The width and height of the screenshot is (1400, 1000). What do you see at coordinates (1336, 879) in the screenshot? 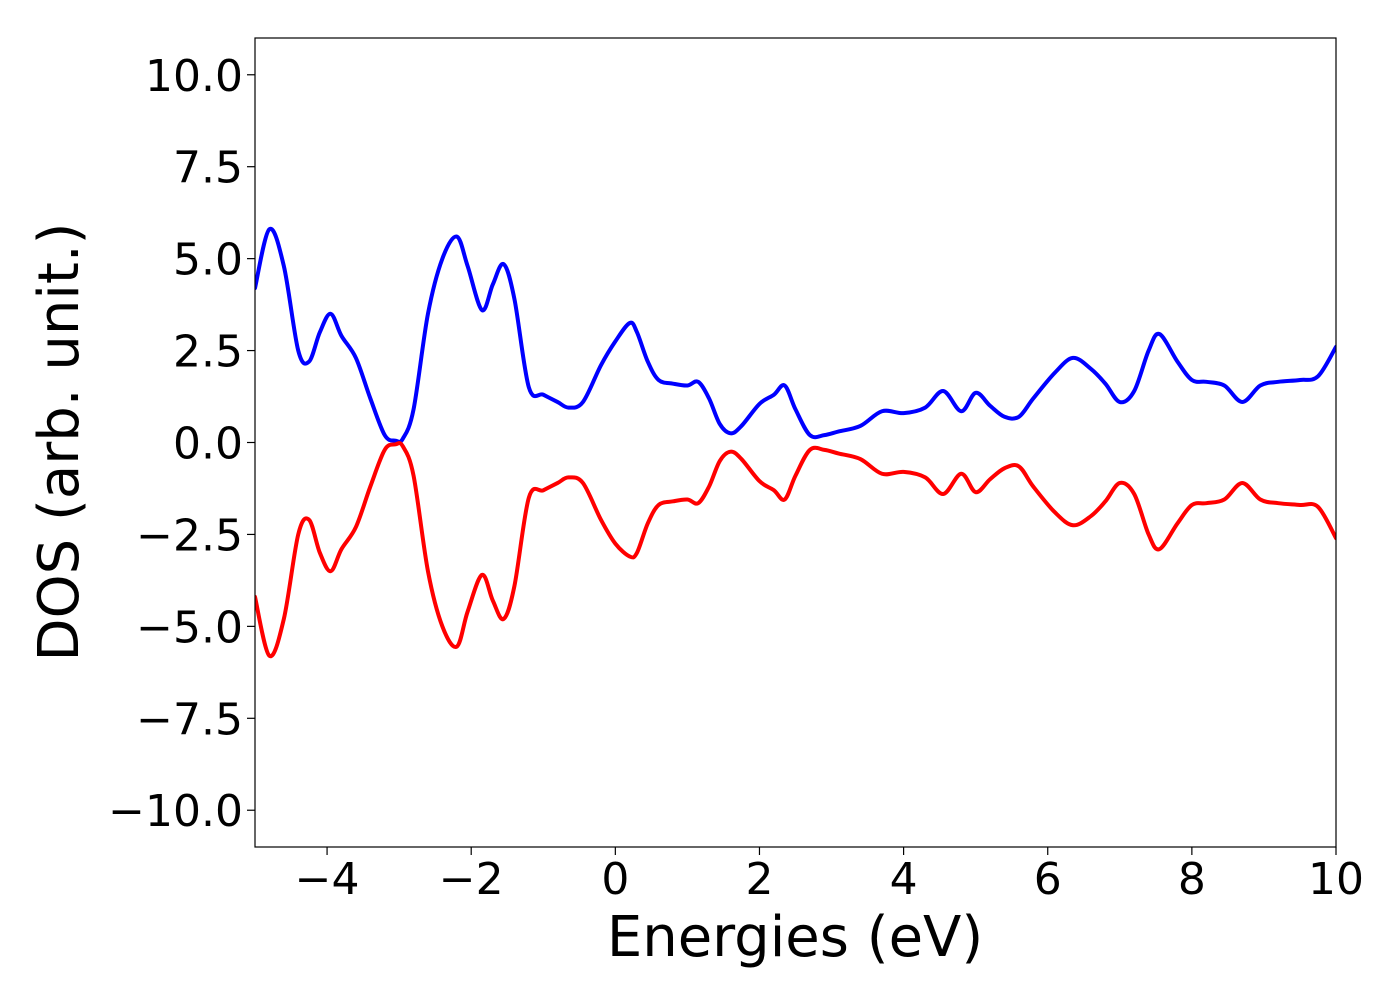
I see `x-tick-label: 10` at bounding box center [1336, 879].